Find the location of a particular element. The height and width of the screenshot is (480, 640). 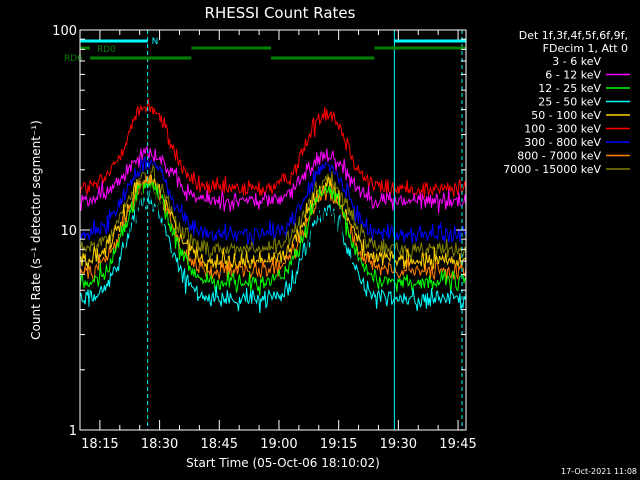

flag-label-0: N is located at coordinates (155, 42).